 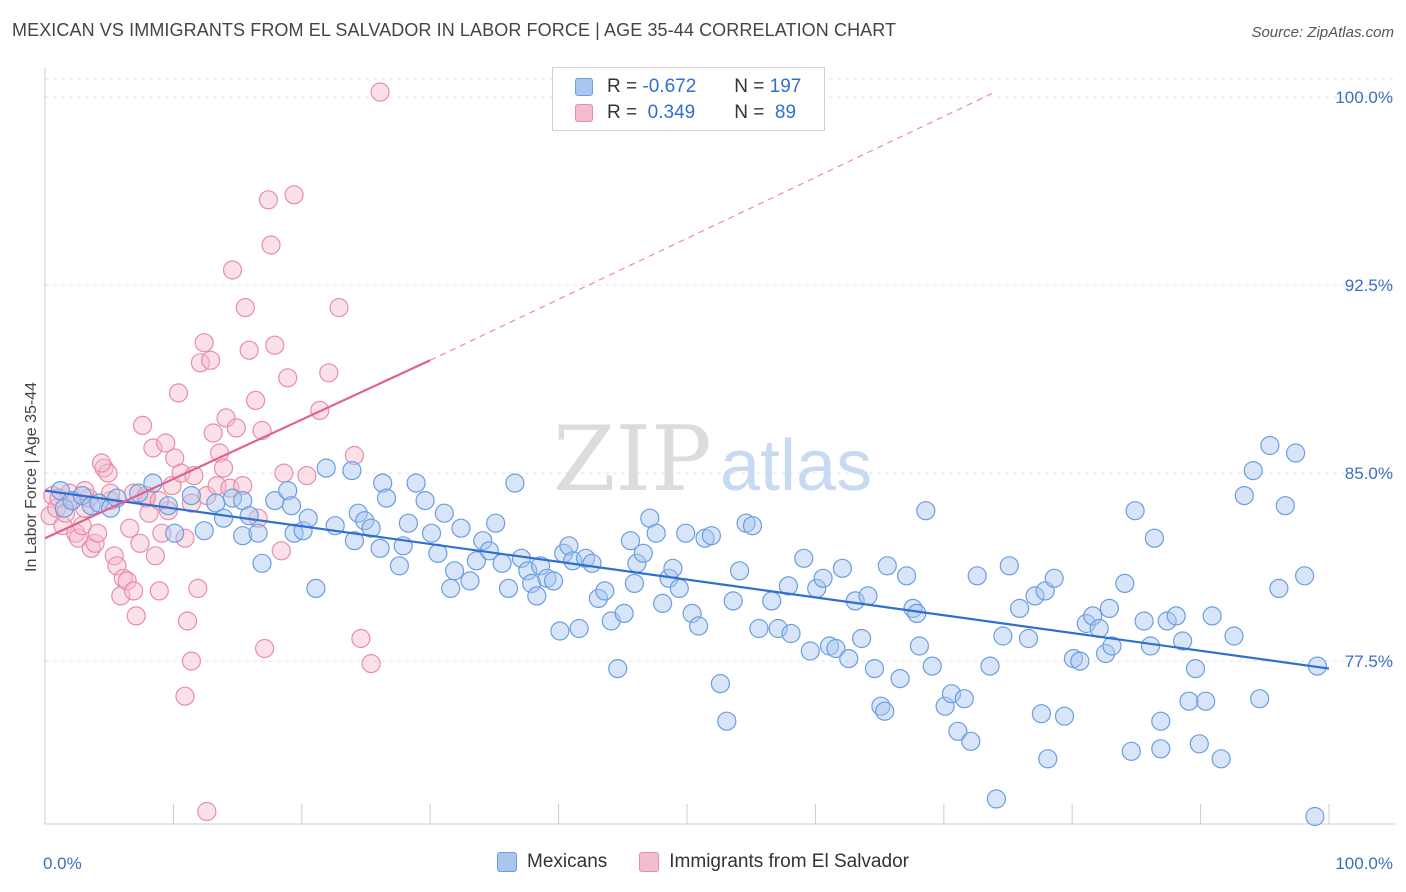 What do you see at coordinates (567, 861) in the screenshot?
I see `legend-label-mexicans: Mexicans` at bounding box center [567, 861].